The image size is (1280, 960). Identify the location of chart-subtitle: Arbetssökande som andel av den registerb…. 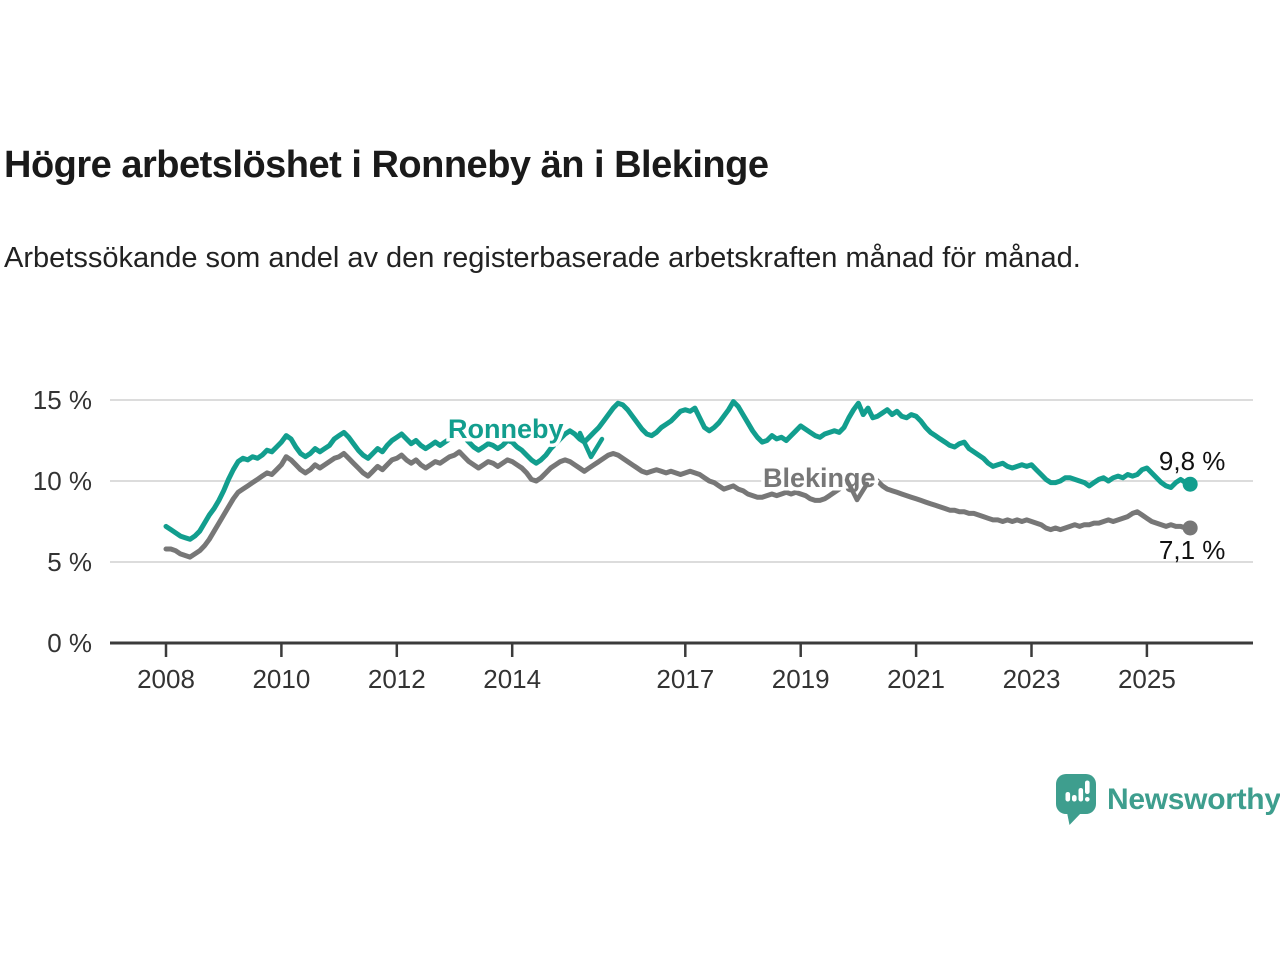
(542, 258).